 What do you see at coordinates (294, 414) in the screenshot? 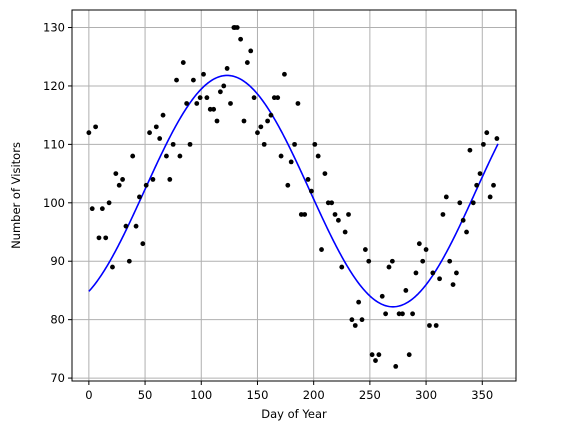
I see `x-axis-label: Day of Year` at bounding box center [294, 414].